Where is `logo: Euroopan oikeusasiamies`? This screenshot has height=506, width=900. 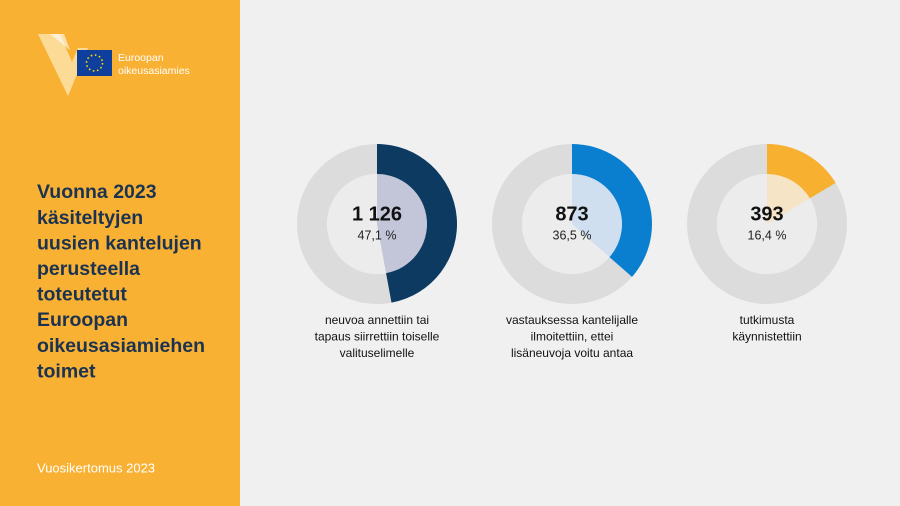 logo: Euroopan oikeusasiamies is located at coordinates (114, 65).